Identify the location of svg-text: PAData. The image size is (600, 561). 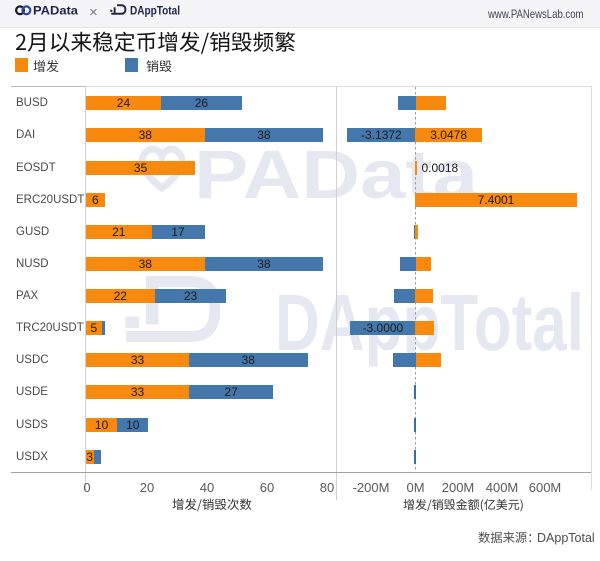
(56, 12).